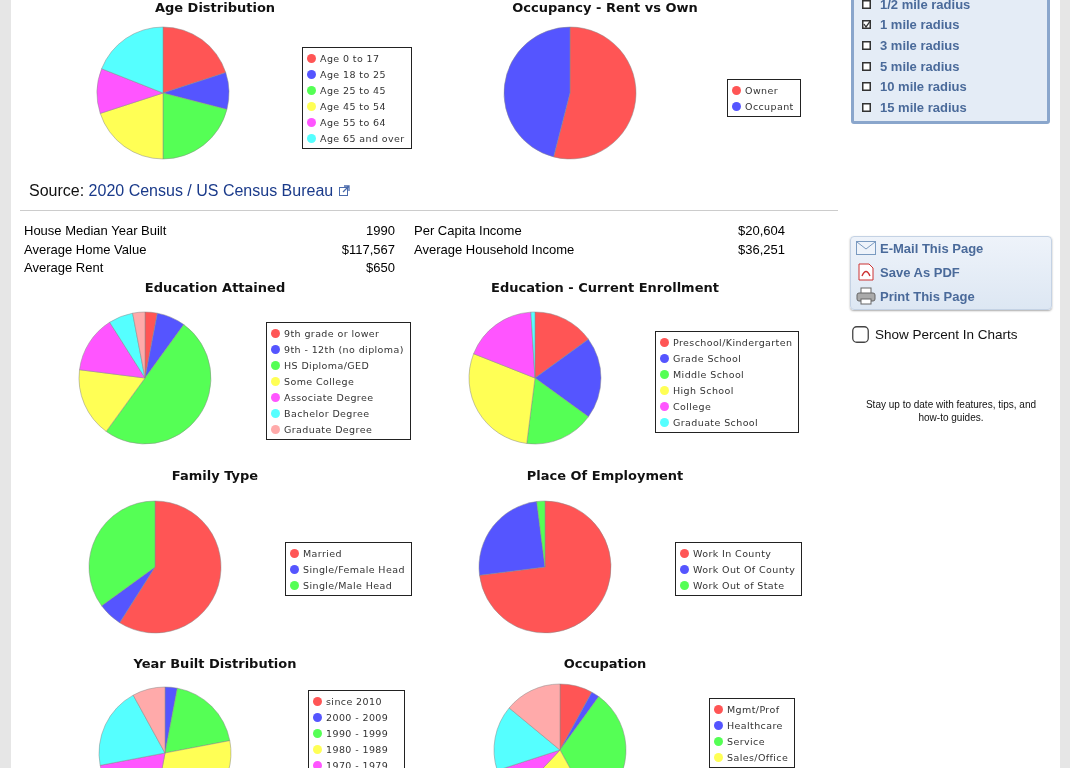 Image resolution: width=1070 pixels, height=768 pixels. What do you see at coordinates (354, 569) in the screenshot?
I see `legend-label: Single/Female Head` at bounding box center [354, 569].